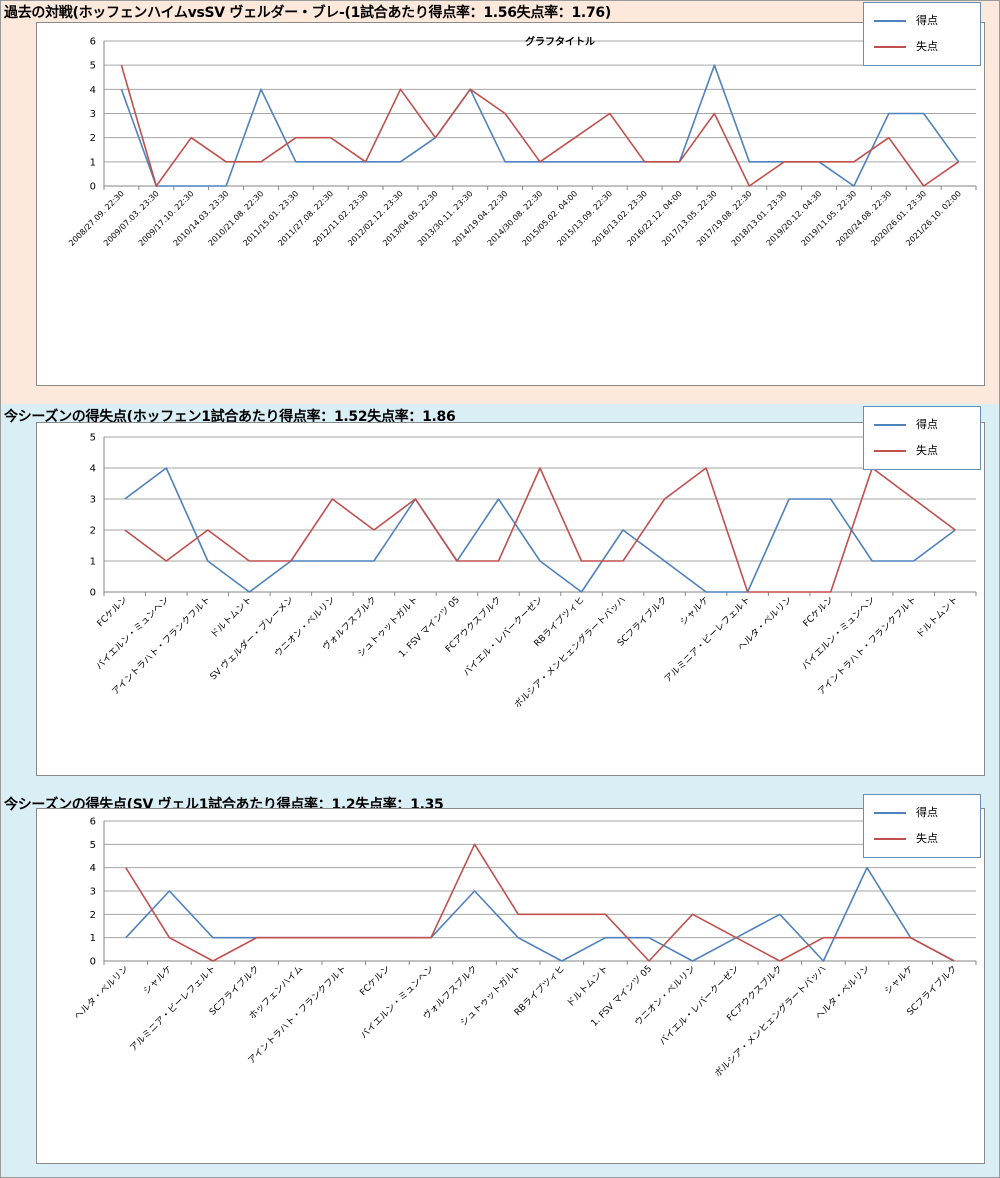  I want to click on legend-past-matches: 得点 失点, so click(922, 34).